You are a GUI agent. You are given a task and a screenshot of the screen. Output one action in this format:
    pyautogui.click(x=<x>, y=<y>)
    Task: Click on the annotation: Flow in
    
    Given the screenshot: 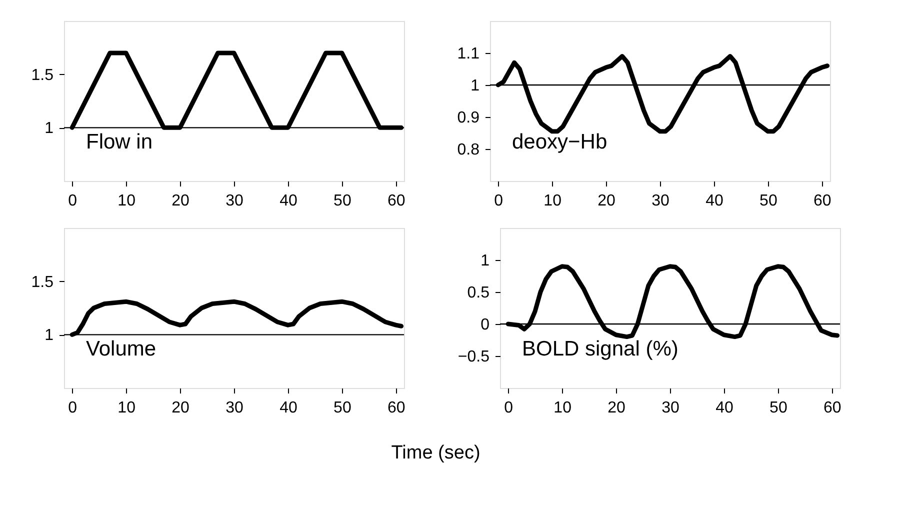 What is the action you would take?
    pyautogui.click(x=119, y=142)
    